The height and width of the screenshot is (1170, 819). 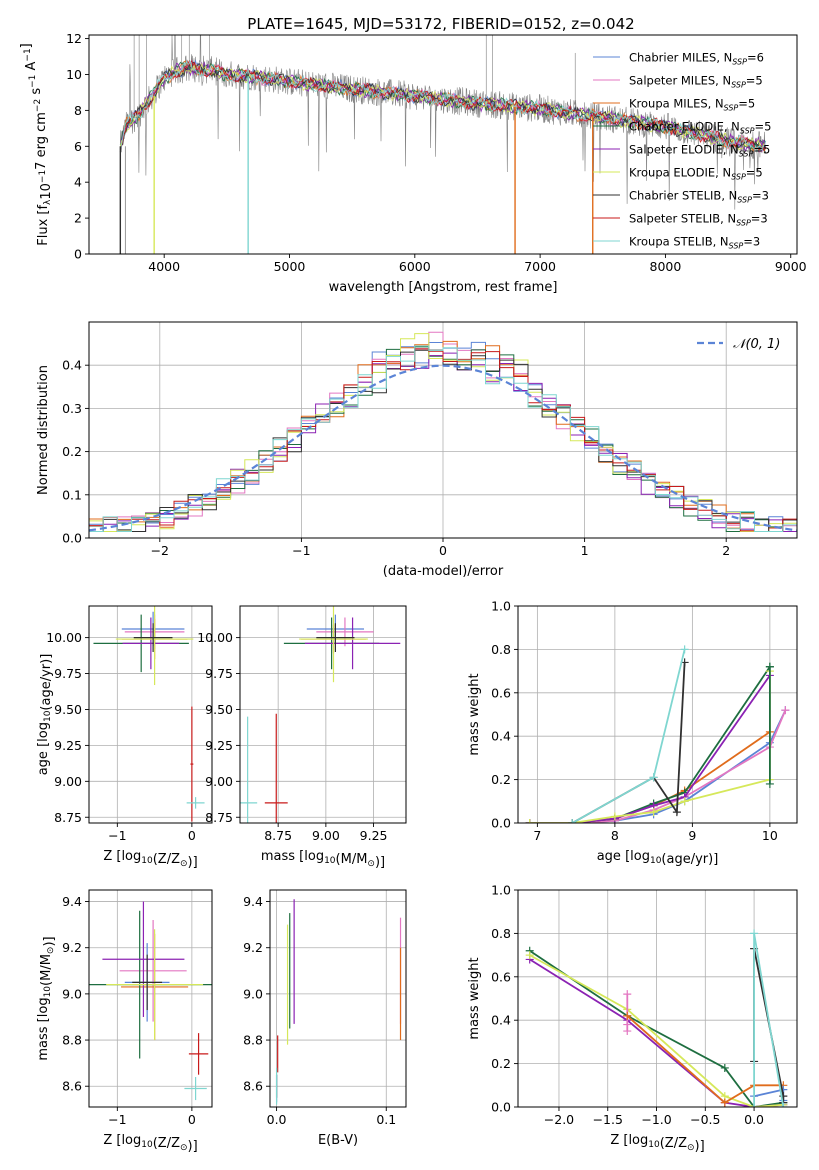 What do you see at coordinates (700, 128) in the screenshot?
I see `legend-label: Chabrier ELODIE, NSSP=5` at bounding box center [700, 128].